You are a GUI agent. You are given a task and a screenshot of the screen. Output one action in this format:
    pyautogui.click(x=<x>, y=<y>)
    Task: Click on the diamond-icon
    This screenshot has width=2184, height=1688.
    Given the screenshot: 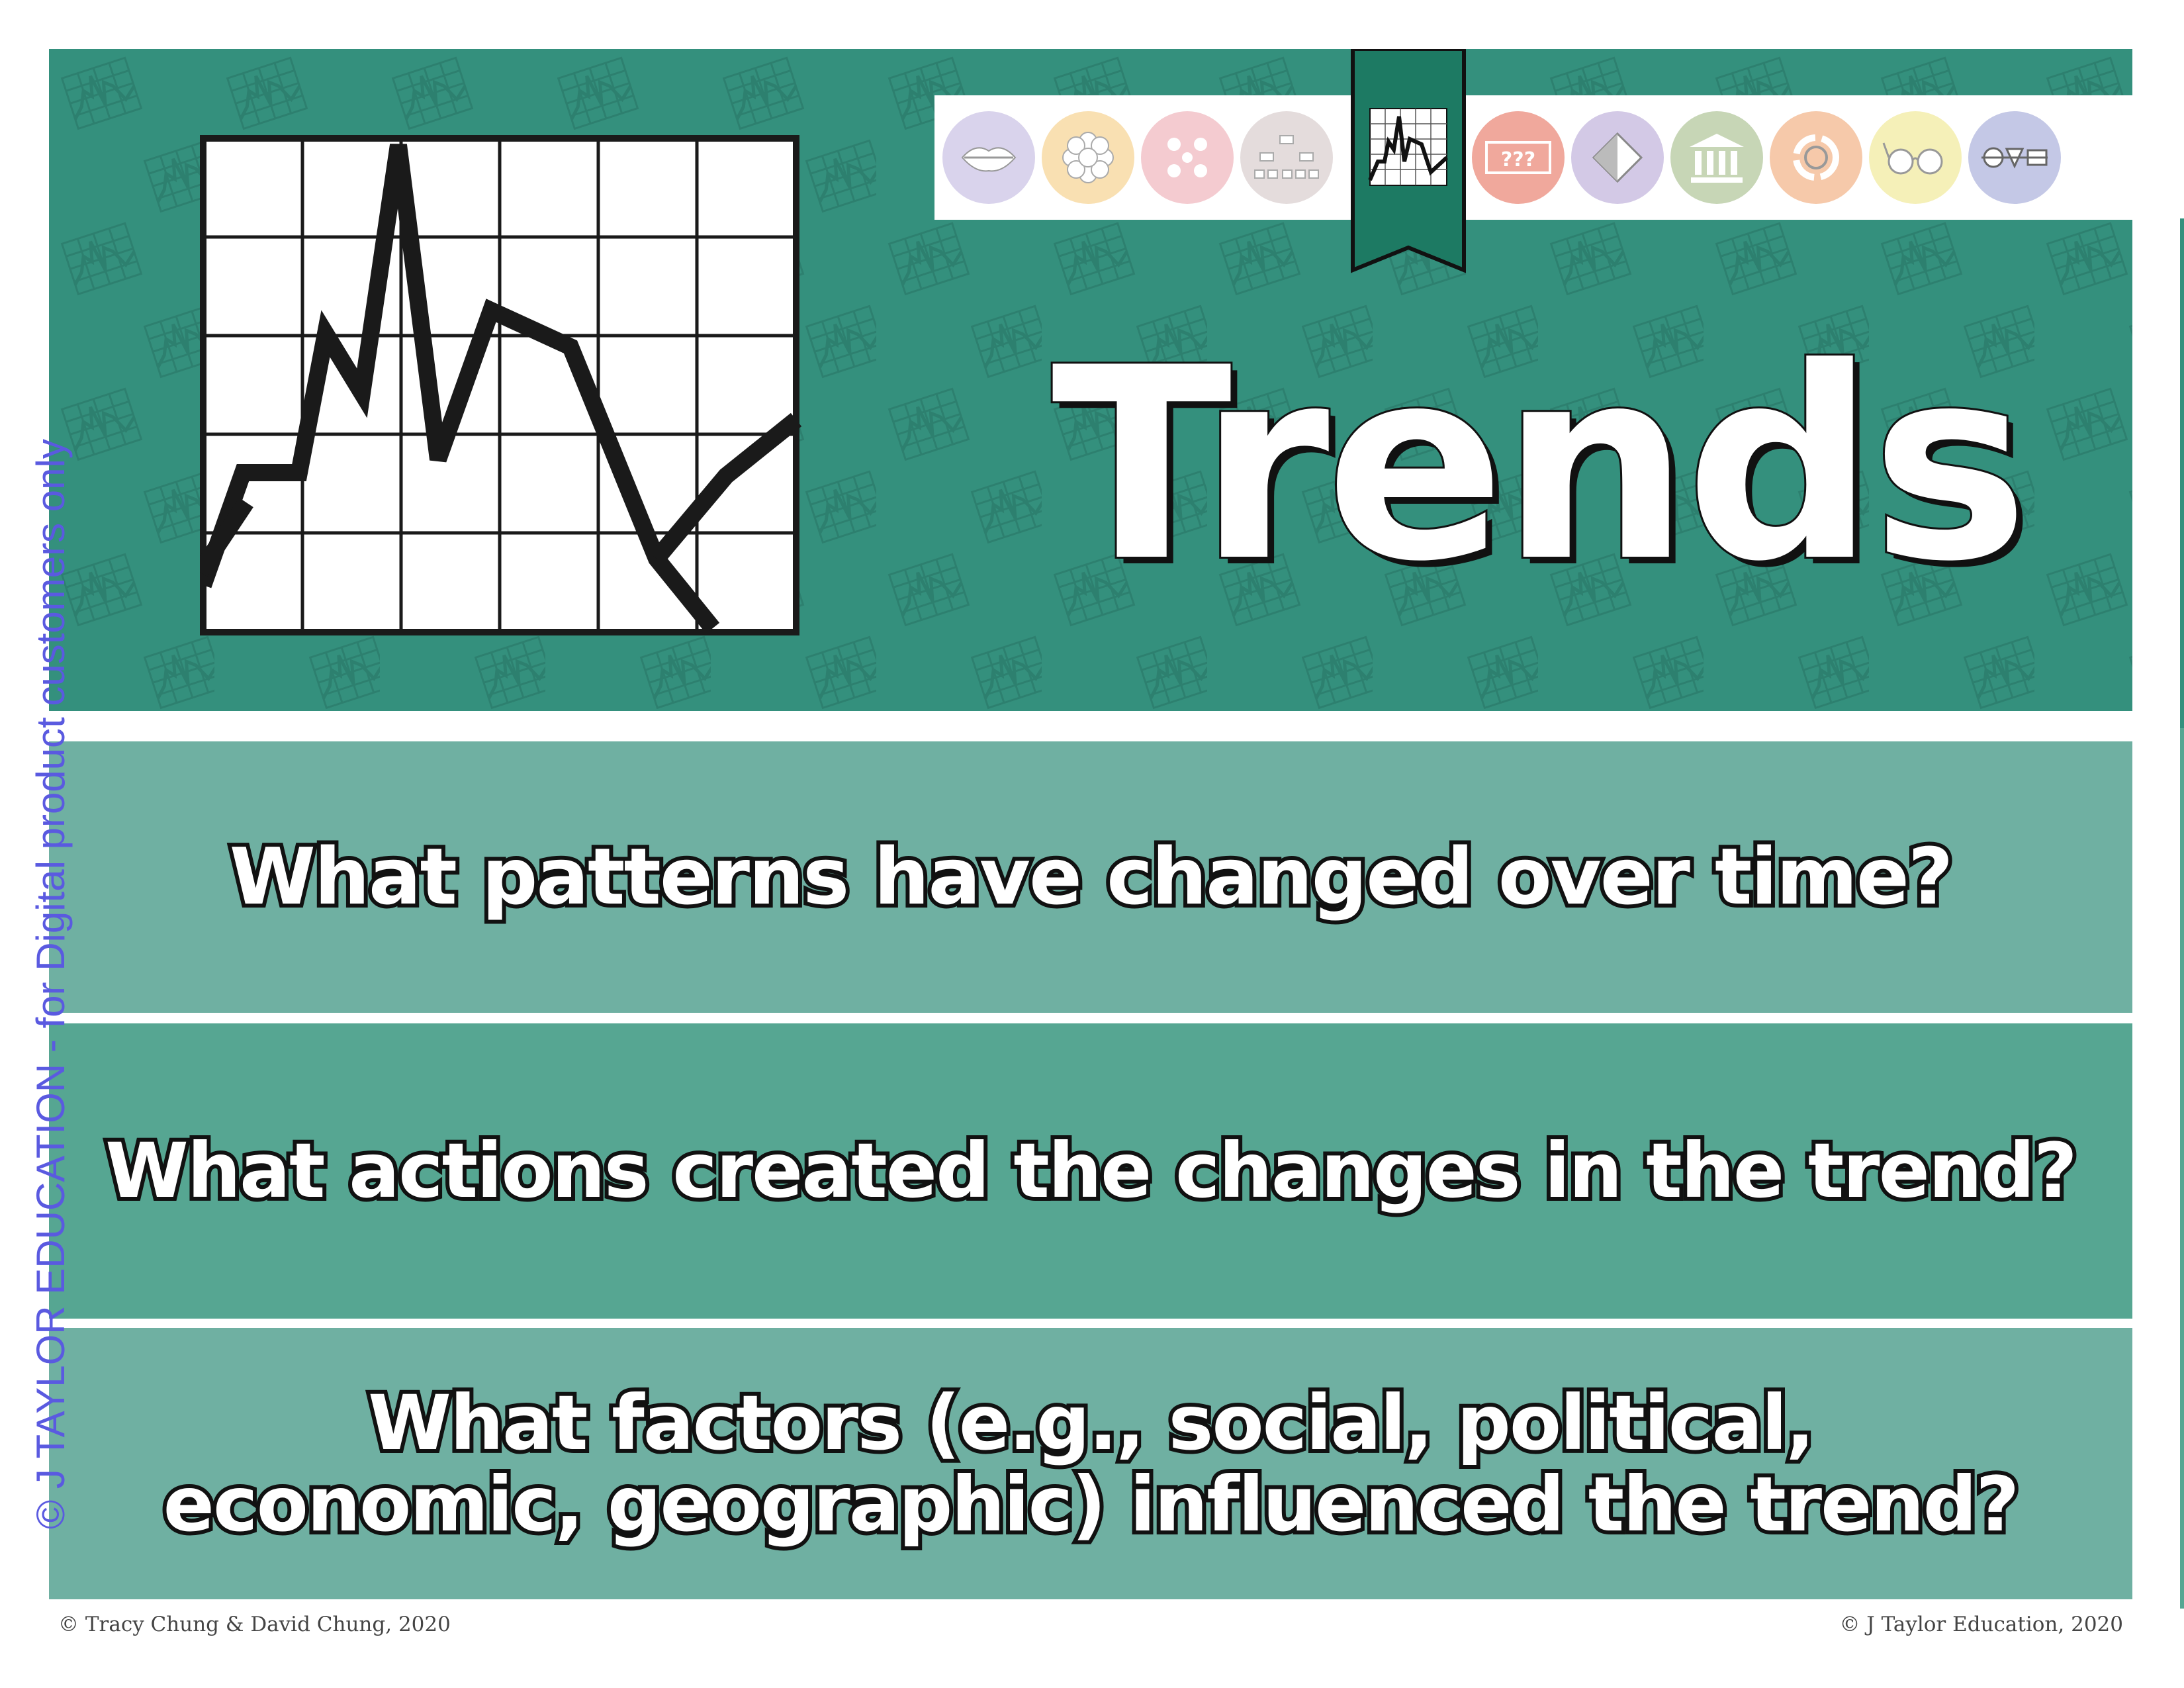 What is the action you would take?
    pyautogui.click(x=1618, y=157)
    